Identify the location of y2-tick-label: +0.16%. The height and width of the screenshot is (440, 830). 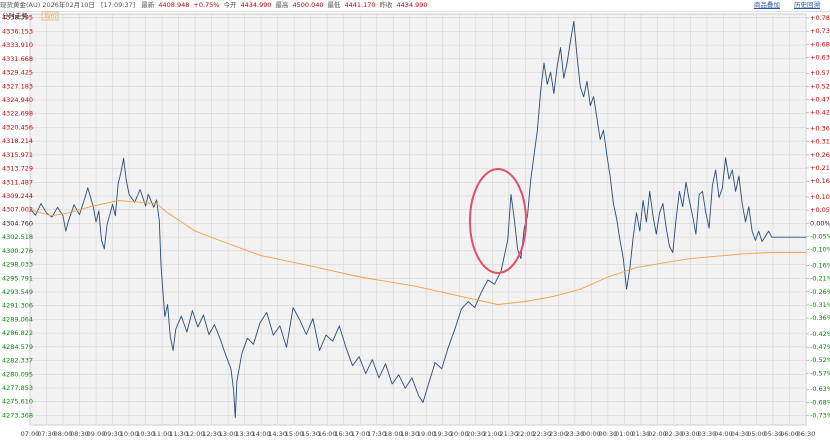
(820, 181).